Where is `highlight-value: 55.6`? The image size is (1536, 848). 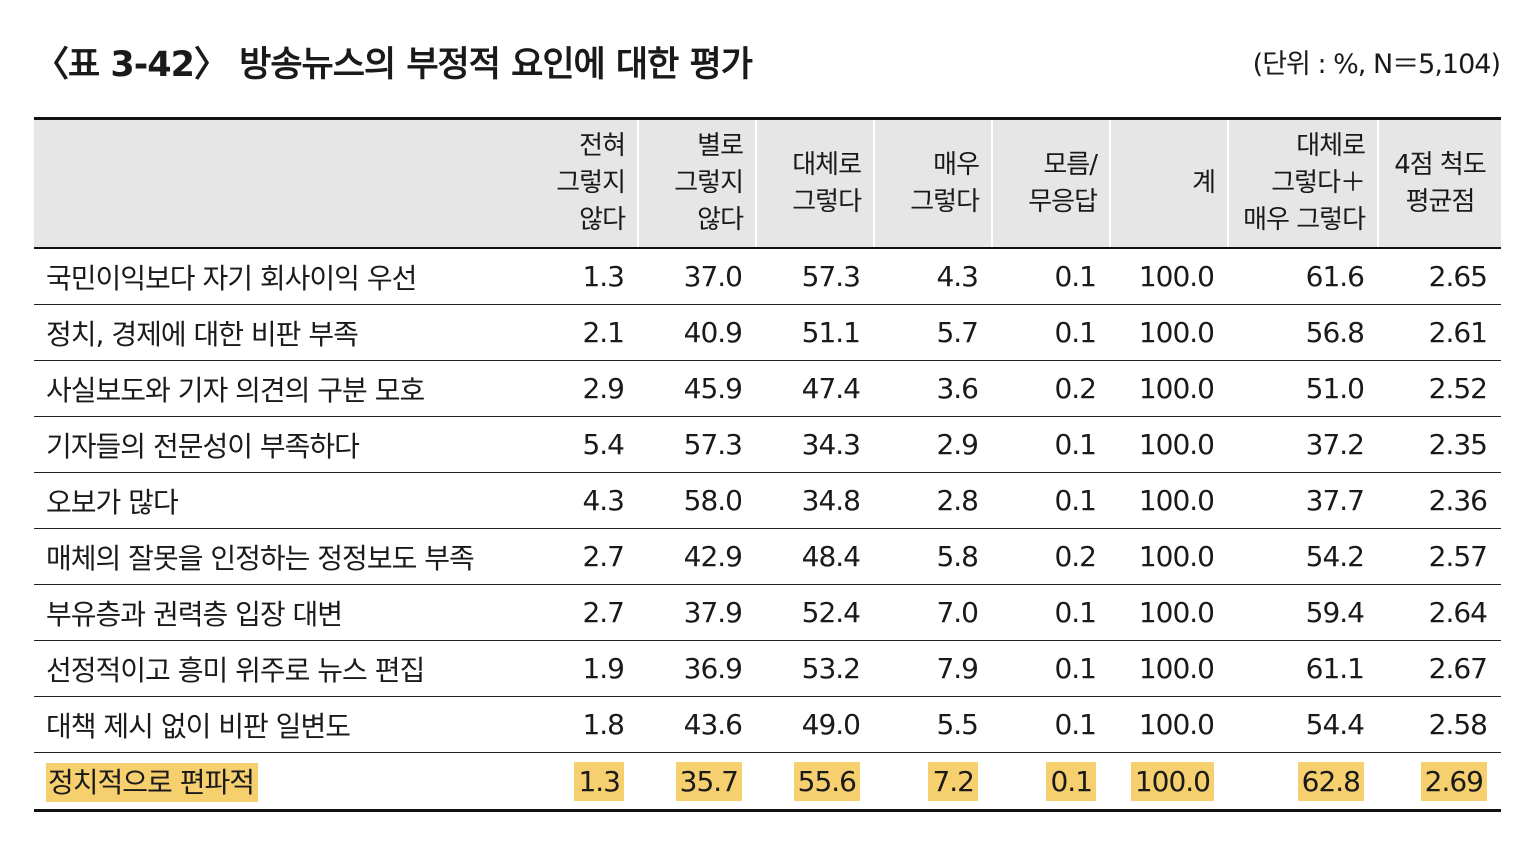
highlight-value: 55.6 is located at coordinates (826, 781).